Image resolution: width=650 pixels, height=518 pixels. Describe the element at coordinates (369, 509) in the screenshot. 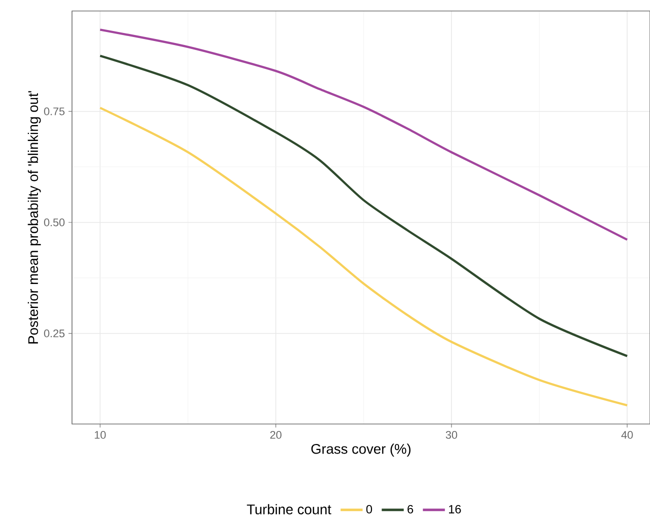

I see `legend-label: 0` at that location.